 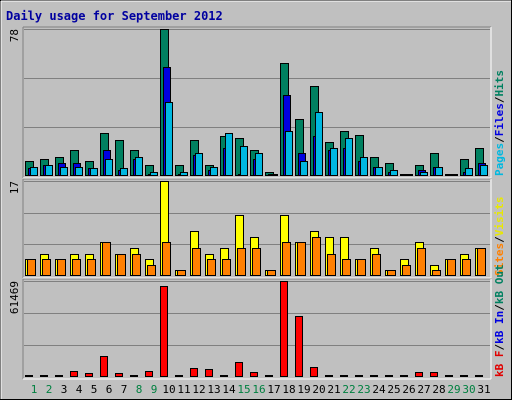 I want to click on x-tick-label-day-11: 11, so click(x=183, y=389).